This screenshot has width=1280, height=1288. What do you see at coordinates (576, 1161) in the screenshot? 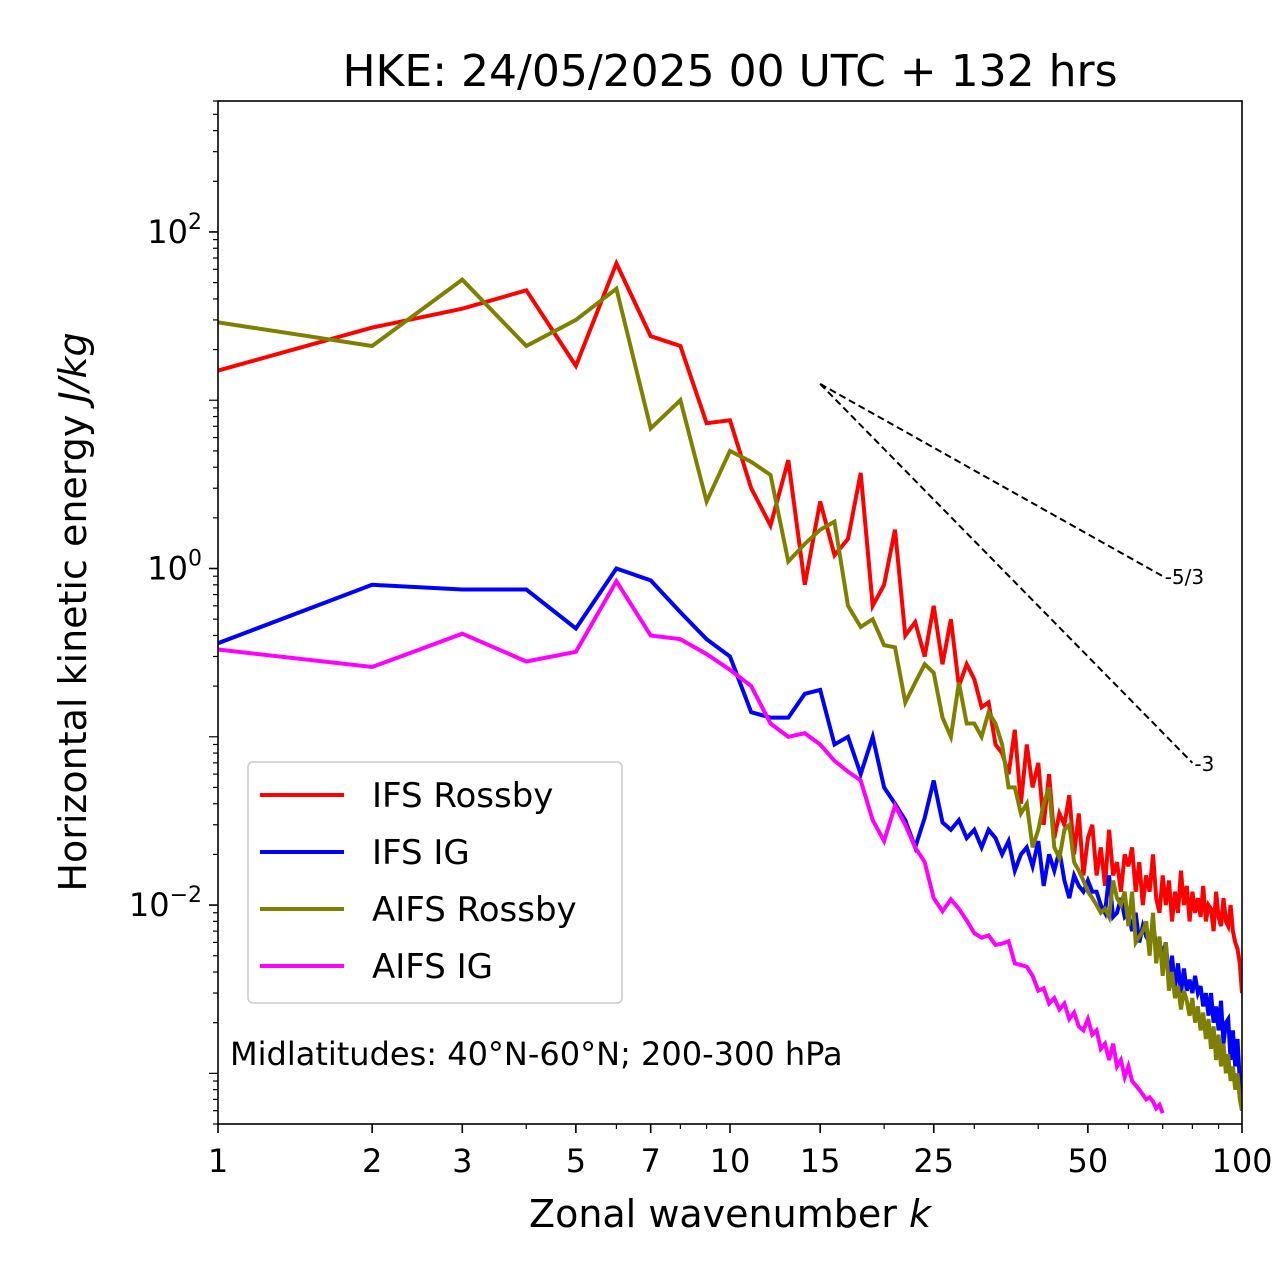
I see `x-tick-label: 5` at bounding box center [576, 1161].